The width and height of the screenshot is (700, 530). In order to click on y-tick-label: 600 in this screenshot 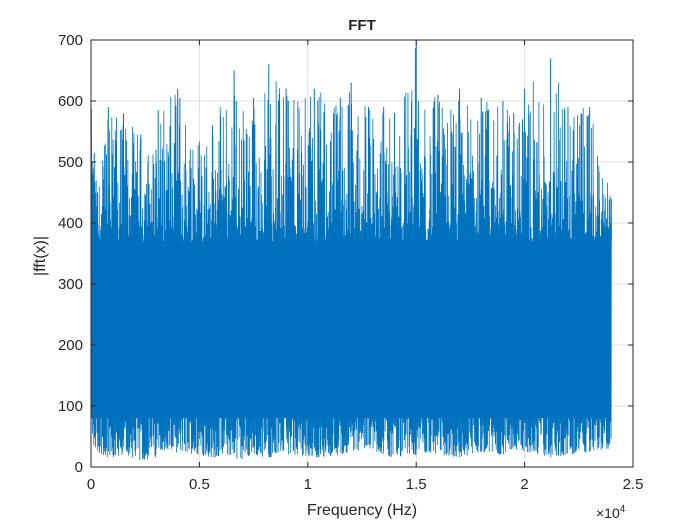, I will do `click(70, 101)`.